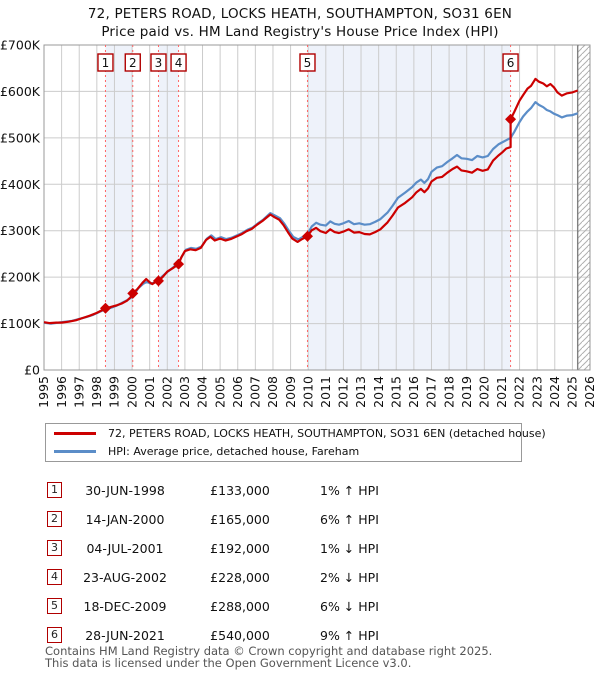  What do you see at coordinates (20, 137) in the screenshot?
I see `y-tick-label: £500K` at bounding box center [20, 137].